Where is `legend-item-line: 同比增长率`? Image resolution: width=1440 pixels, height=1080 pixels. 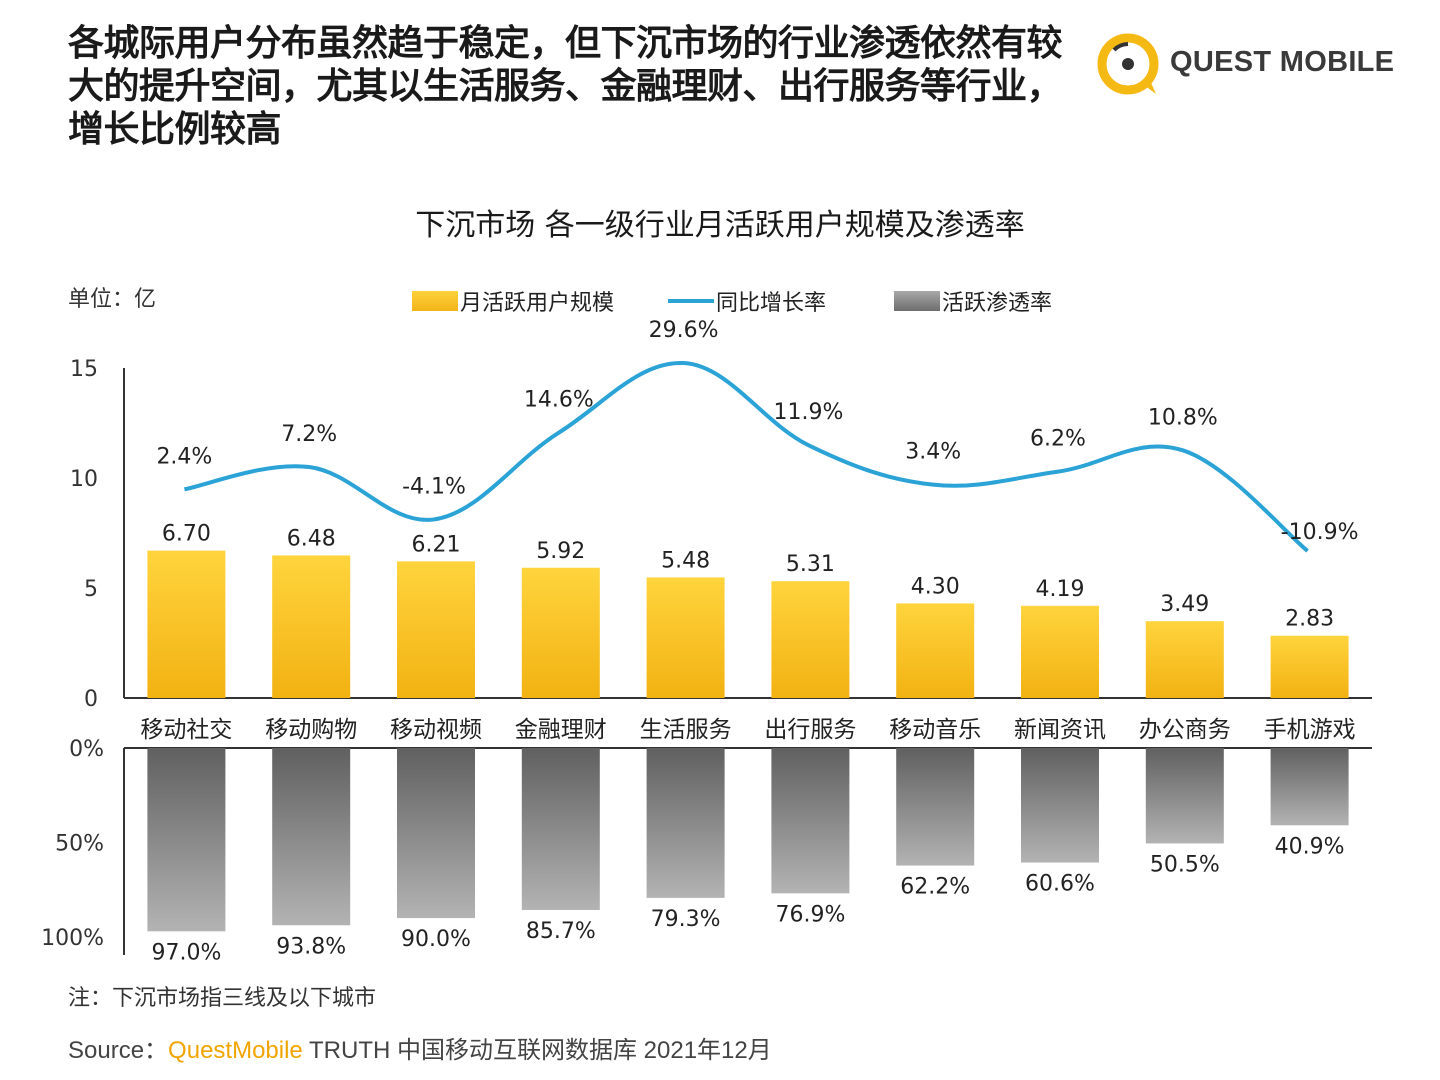 legend-item-line: 同比增长率 is located at coordinates (747, 301).